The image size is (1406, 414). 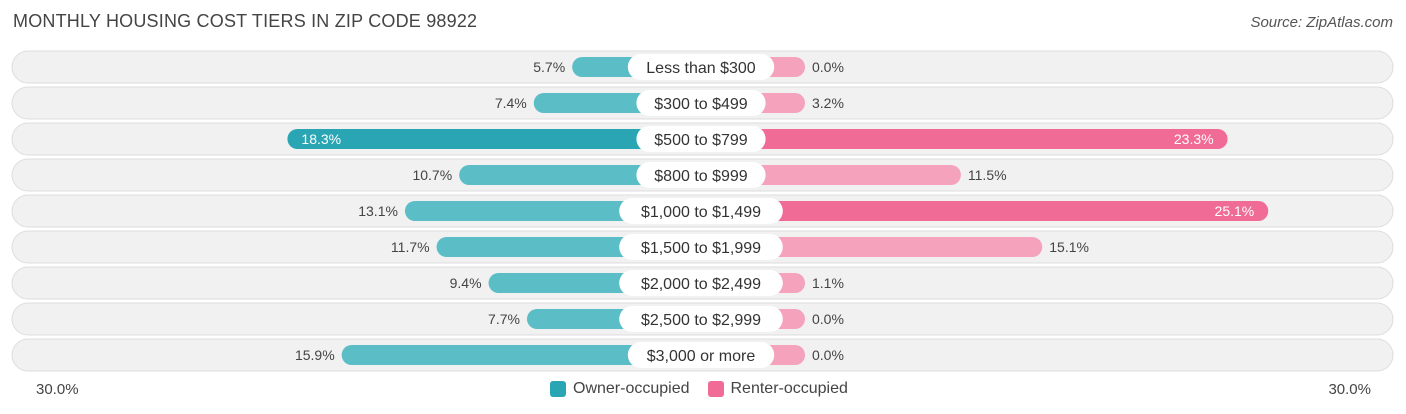 I want to click on value-label-renter: 11.5%, so click(x=987, y=175).